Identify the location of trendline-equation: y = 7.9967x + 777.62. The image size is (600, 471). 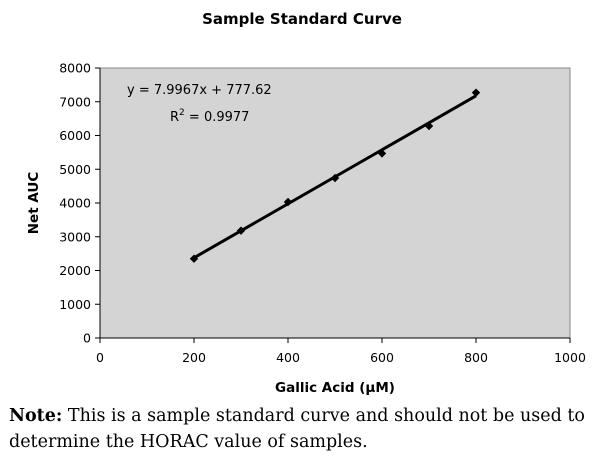
(199, 90).